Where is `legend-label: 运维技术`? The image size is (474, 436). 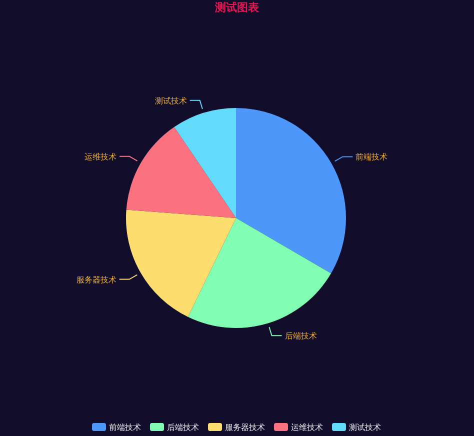
legend-label: 运维技术 is located at coordinates (307, 427).